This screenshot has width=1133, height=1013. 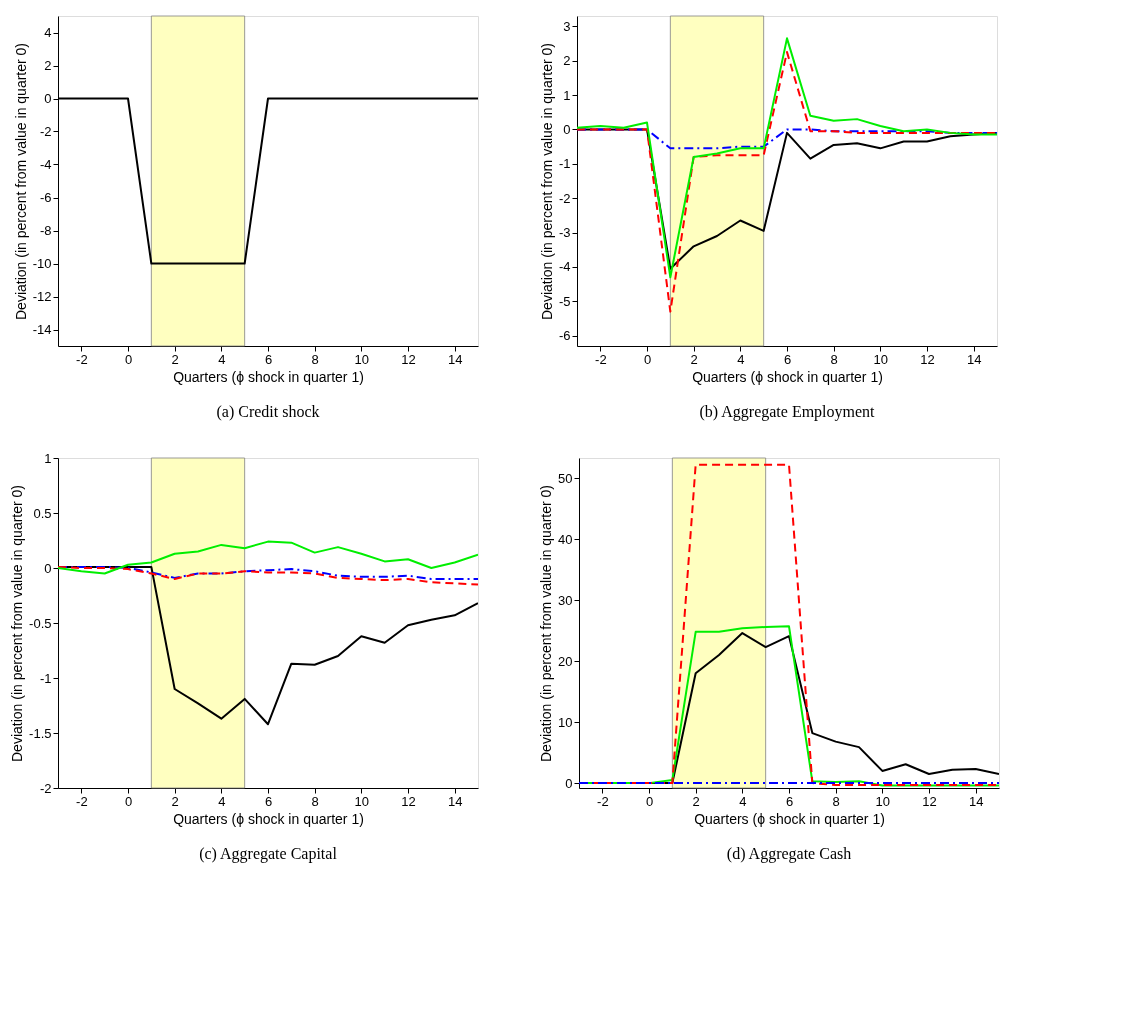 What do you see at coordinates (40, 623) in the screenshot?
I see `y-tick-label: -0.5` at bounding box center [40, 623].